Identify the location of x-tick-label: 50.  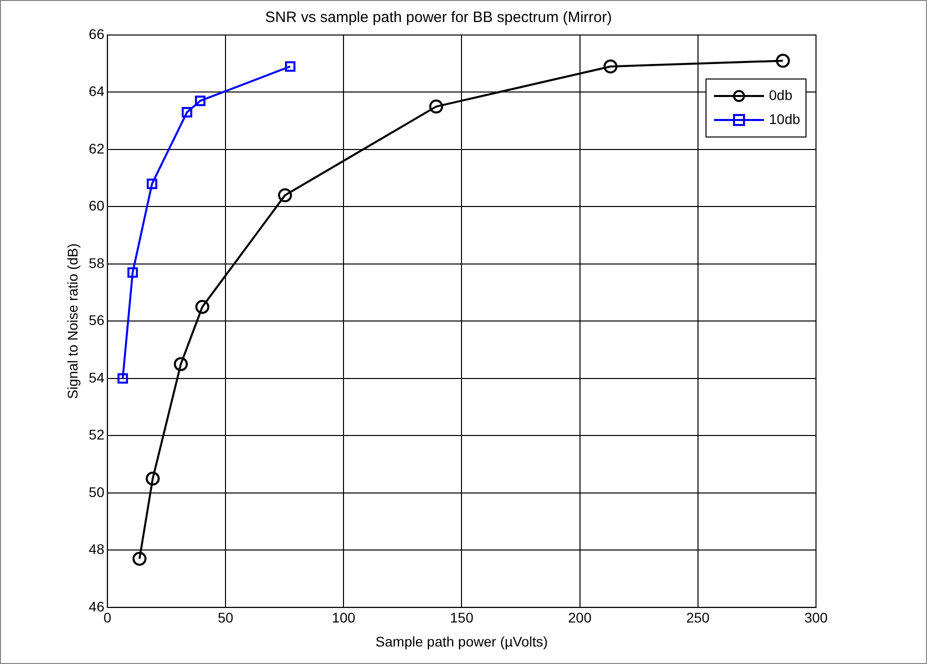
(226, 618).